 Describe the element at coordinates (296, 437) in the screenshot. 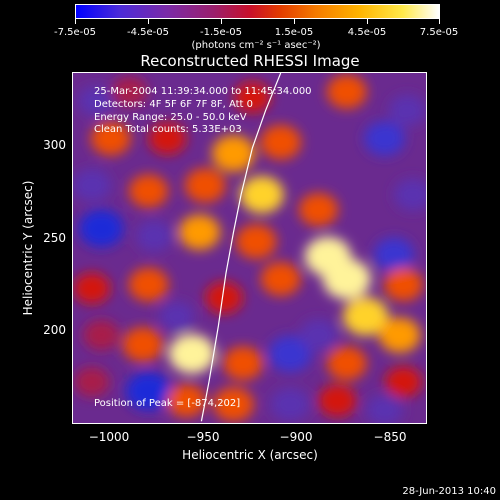

I see `x-tick-label: −900` at that location.